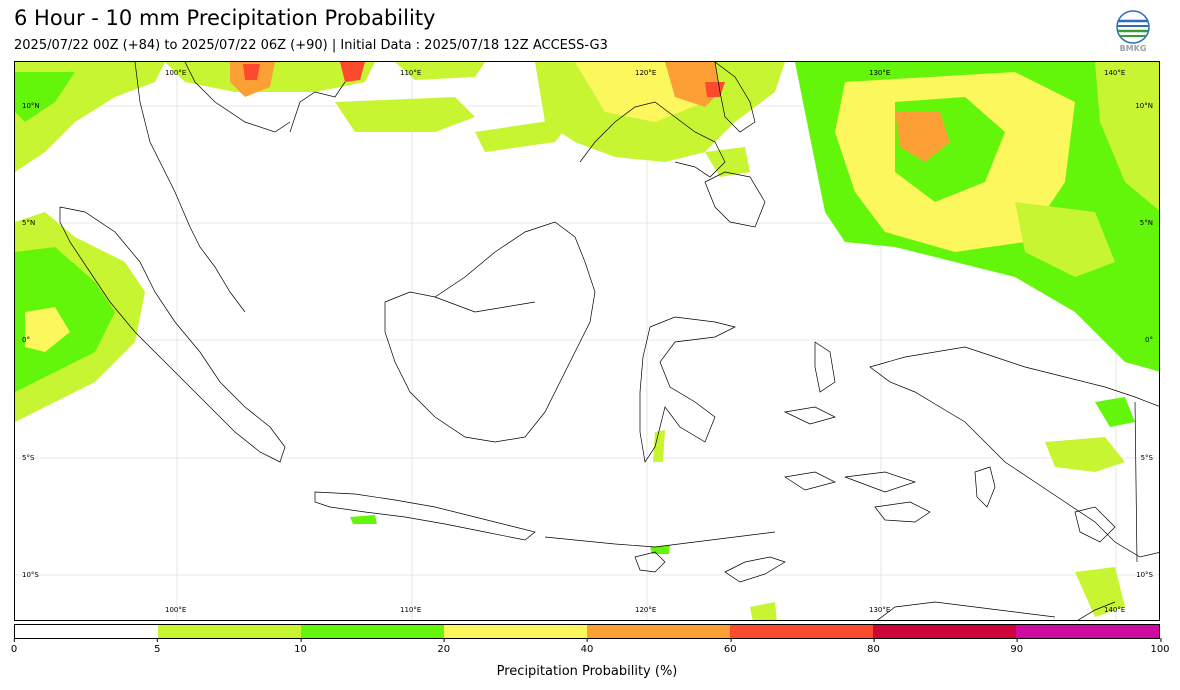  I want to click on colorbar-tick: 20, so click(443, 646).